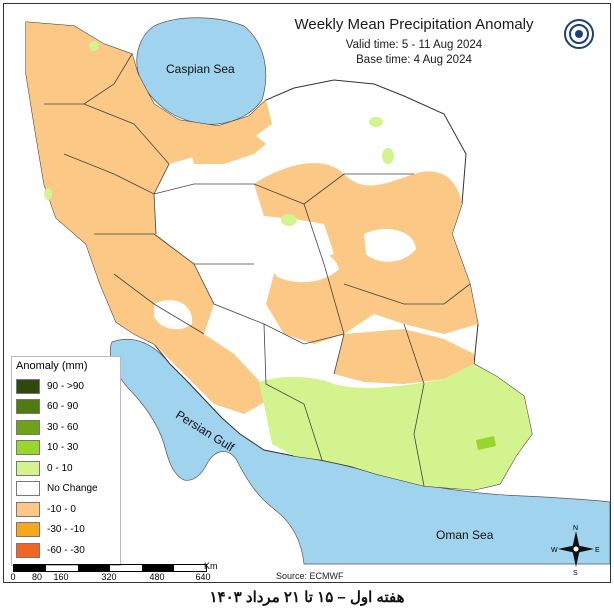 This screenshot has width=614, height=614. What do you see at coordinates (109, 577) in the screenshot?
I see `scale-tick-3: 320` at bounding box center [109, 577].